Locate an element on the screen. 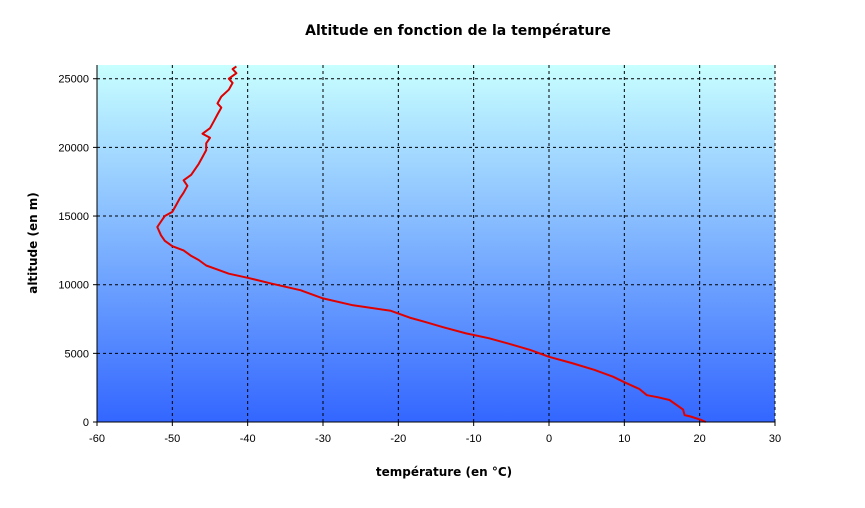 The height and width of the screenshot is (508, 865). x-tick-label: -40 is located at coordinates (248, 439).